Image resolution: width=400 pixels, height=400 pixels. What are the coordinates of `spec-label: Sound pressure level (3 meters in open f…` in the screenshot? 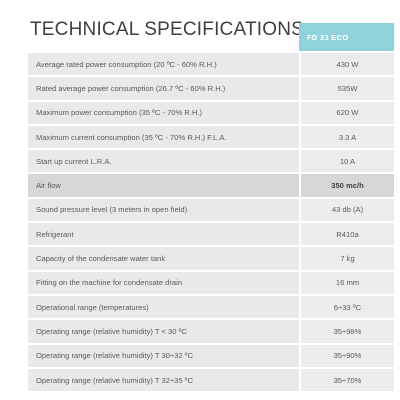 It's located at (163, 210).